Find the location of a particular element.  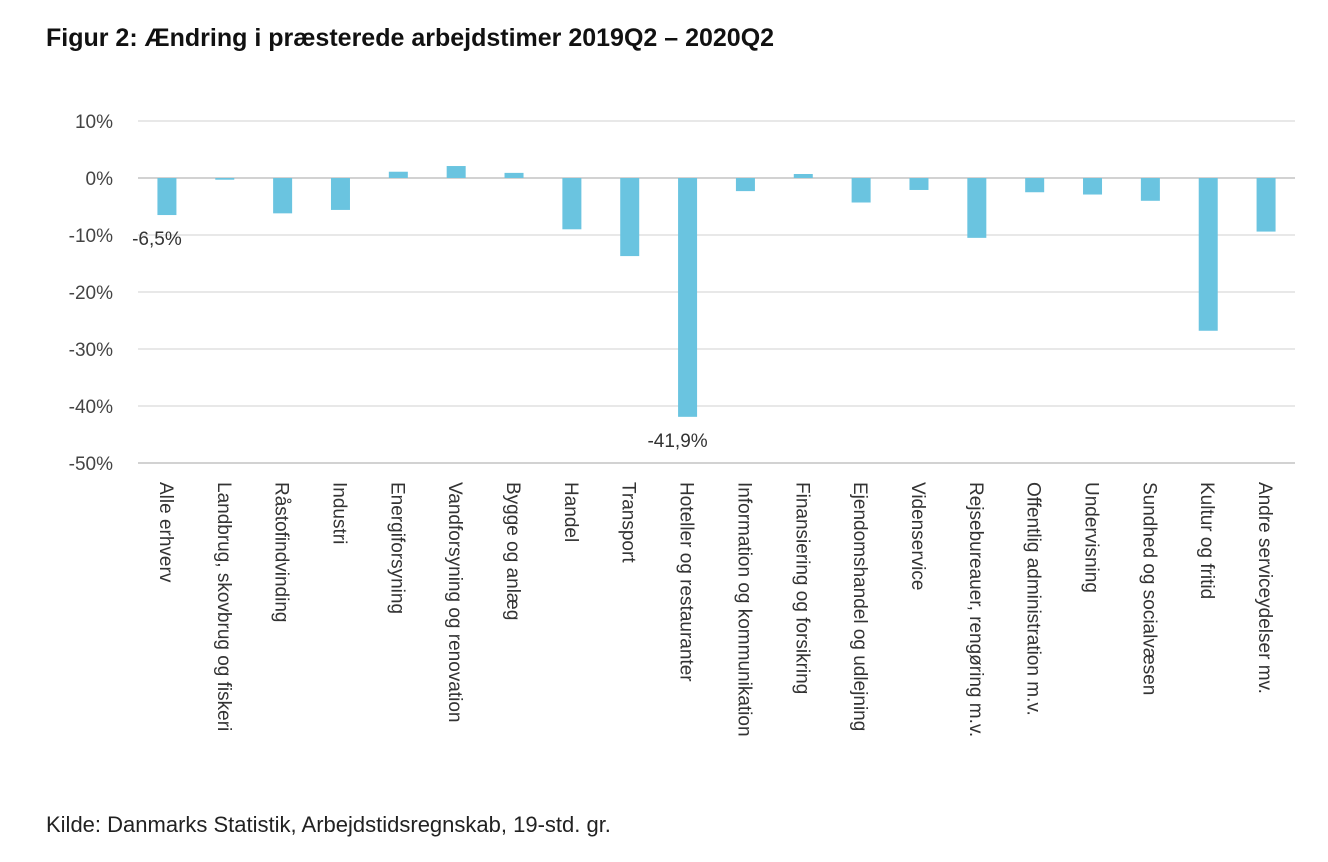

category-label: Videnservice is located at coordinates (917, 536).